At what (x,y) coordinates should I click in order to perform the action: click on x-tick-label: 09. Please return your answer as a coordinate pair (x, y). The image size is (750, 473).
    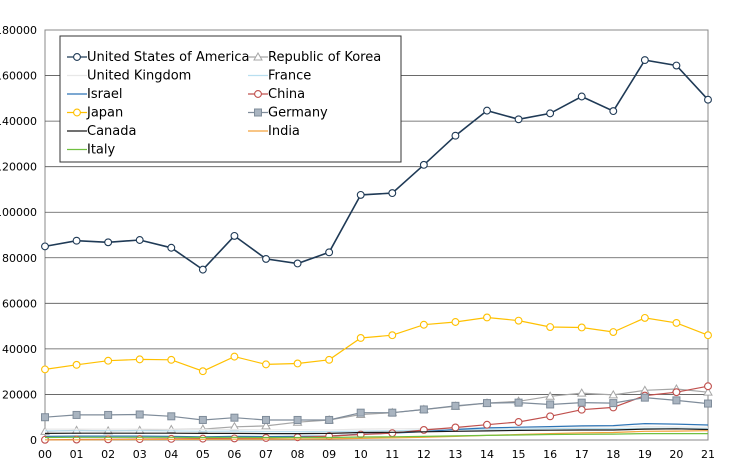
    Looking at the image, I should click on (329, 454).